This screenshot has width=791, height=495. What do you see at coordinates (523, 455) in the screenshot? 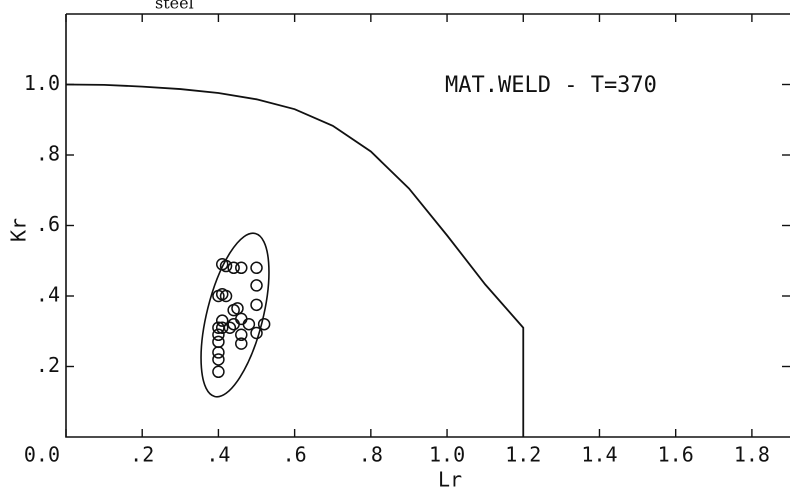
I see `x-tick-label: 1.2` at bounding box center [523, 455].